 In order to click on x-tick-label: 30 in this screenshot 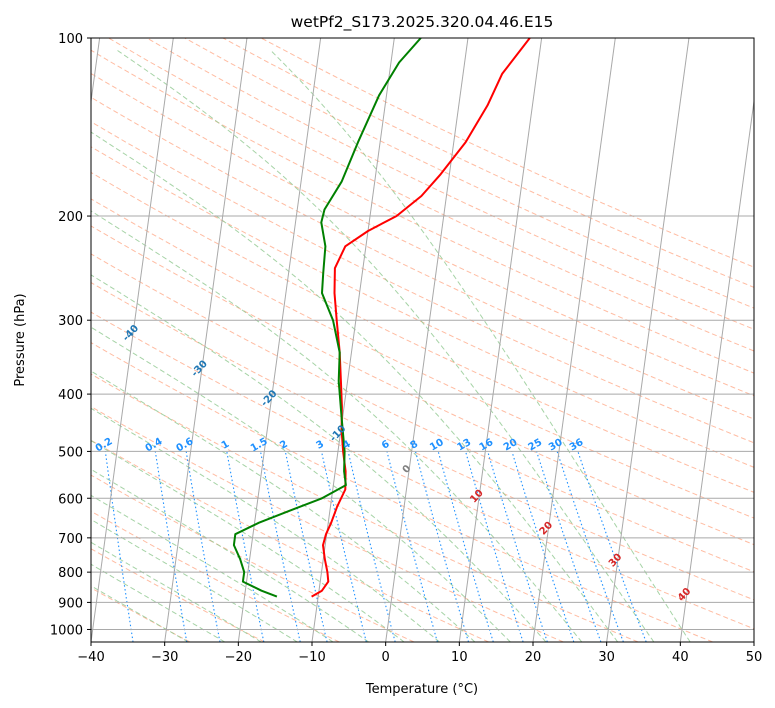, I will do `click(606, 657)`.